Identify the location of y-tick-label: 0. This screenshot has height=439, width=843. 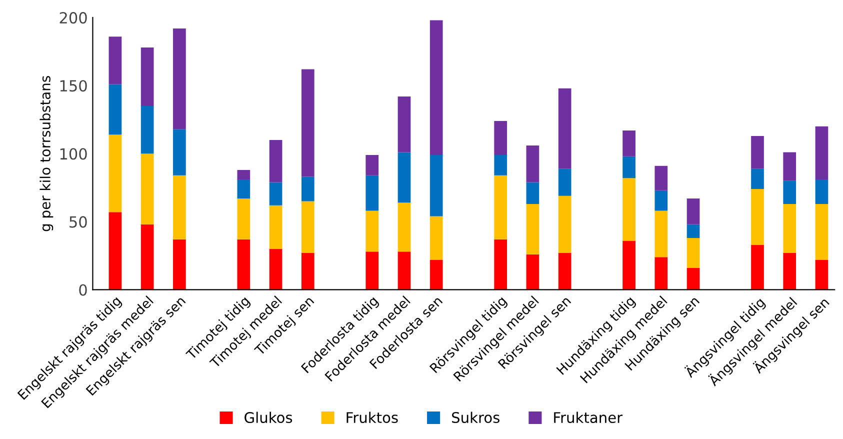
(83, 290).